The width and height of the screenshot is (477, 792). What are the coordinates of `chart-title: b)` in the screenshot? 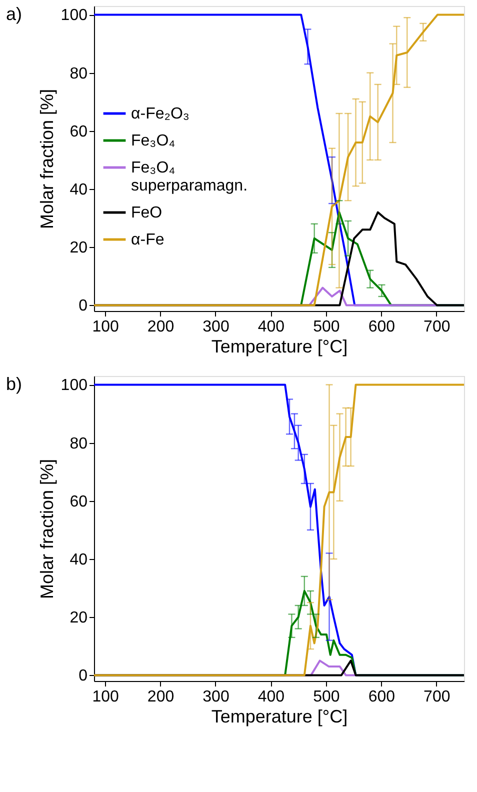 It's located at (14, 384).